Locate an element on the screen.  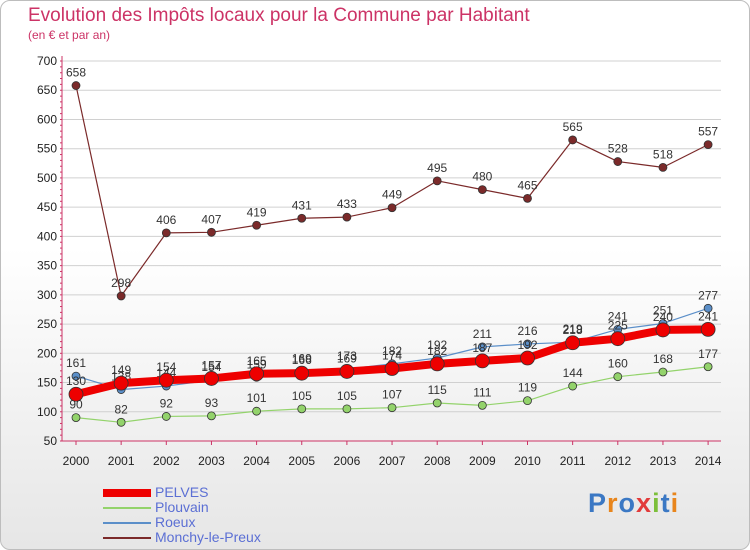
data-label-pelves: 165 is located at coordinates (257, 361).